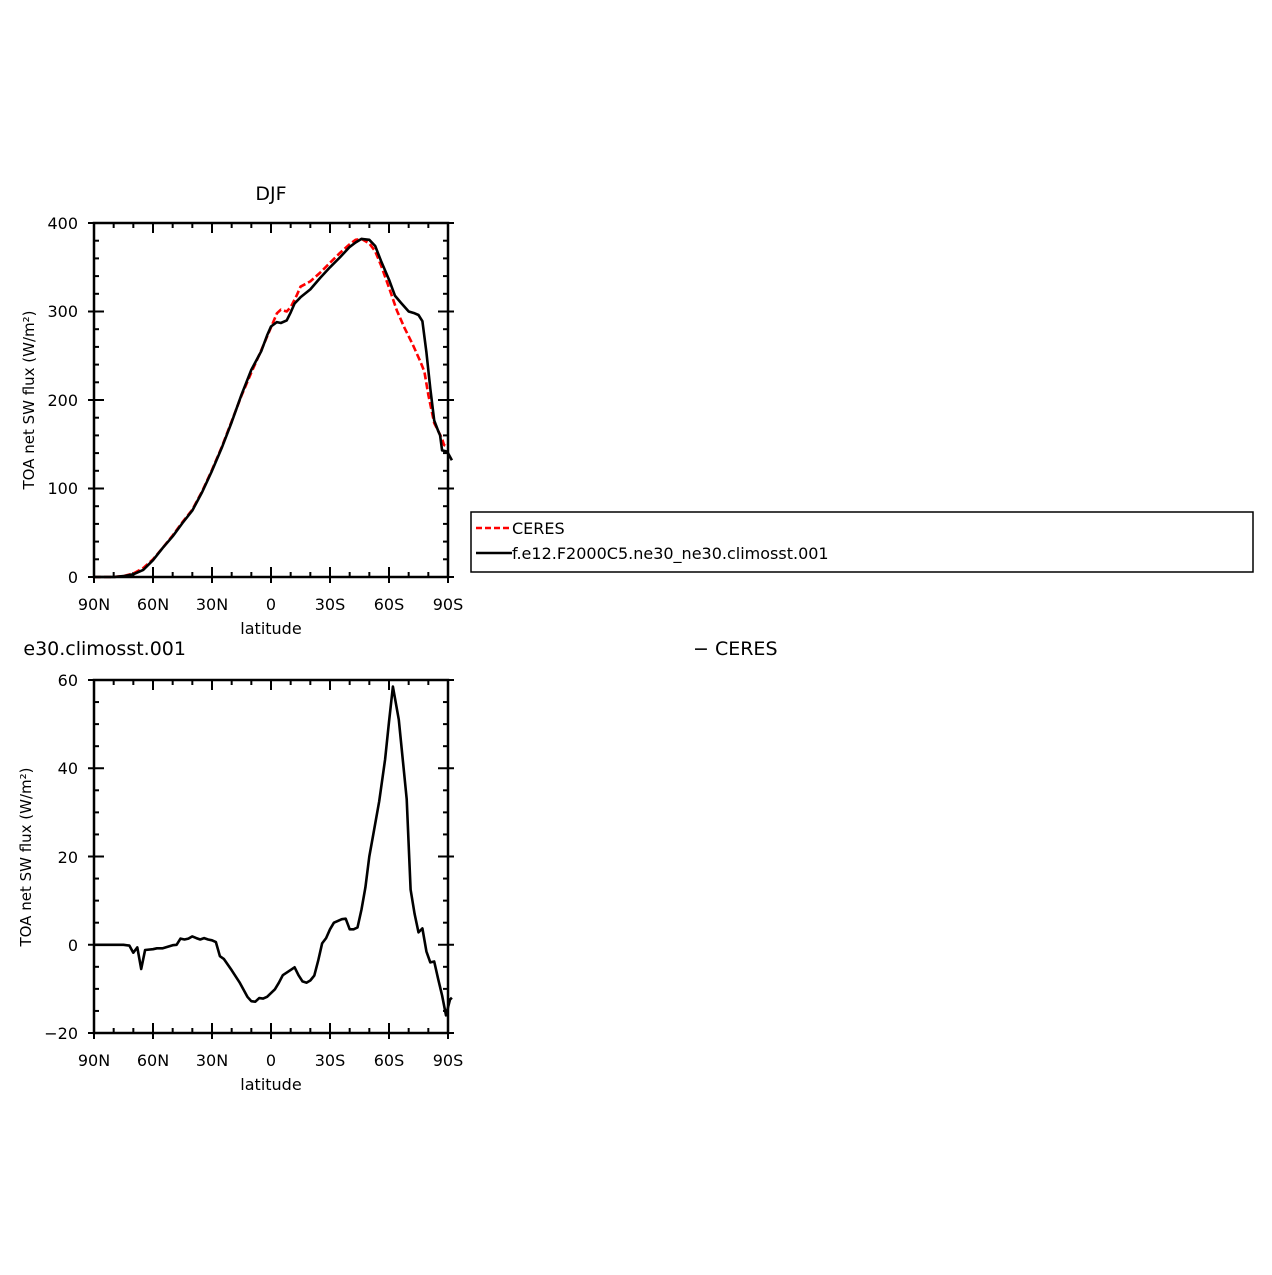 This screenshot has height=1275, width=1272. What do you see at coordinates (68, 857) in the screenshot?
I see `y-tick-label: 20` at bounding box center [68, 857].